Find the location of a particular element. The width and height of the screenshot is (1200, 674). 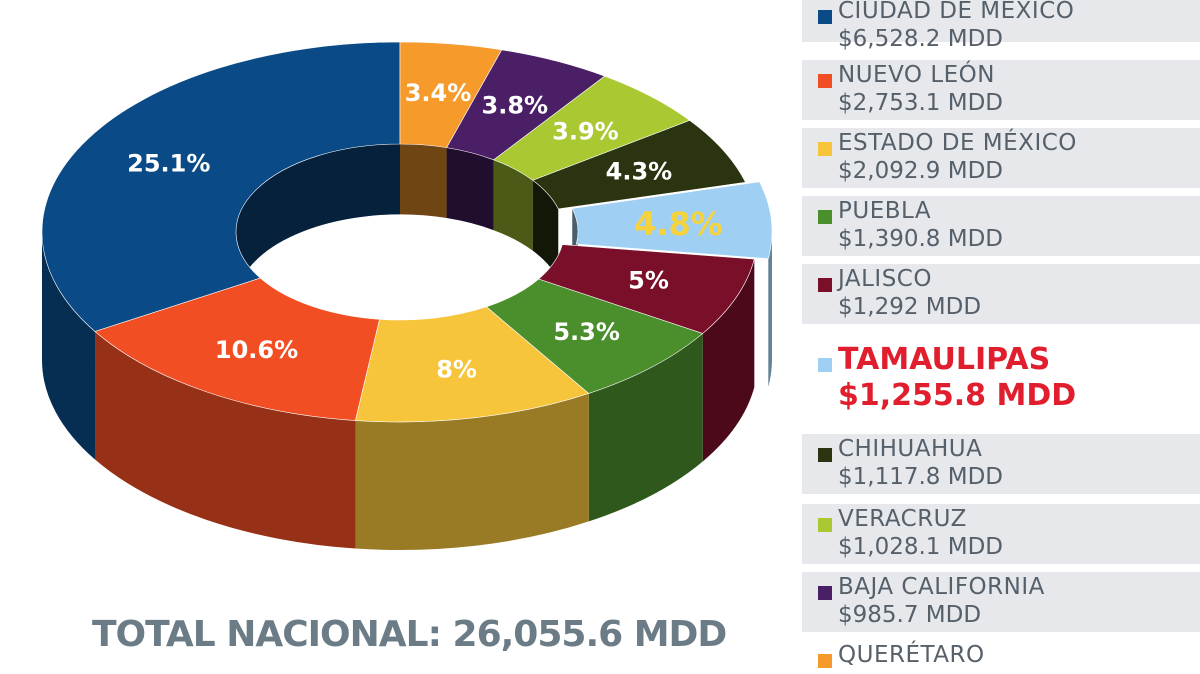

slice-veracruz is located at coordinates (592, 128).